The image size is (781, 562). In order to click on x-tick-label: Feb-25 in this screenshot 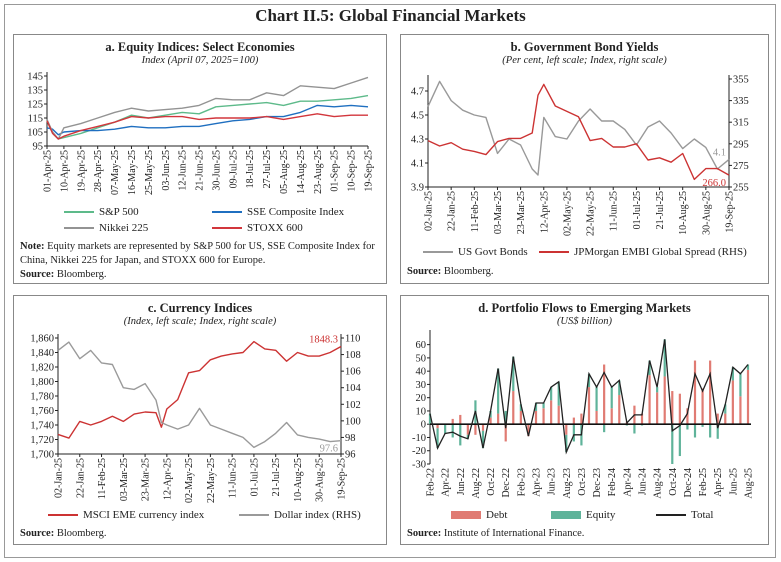, I will do `click(703, 482)`.